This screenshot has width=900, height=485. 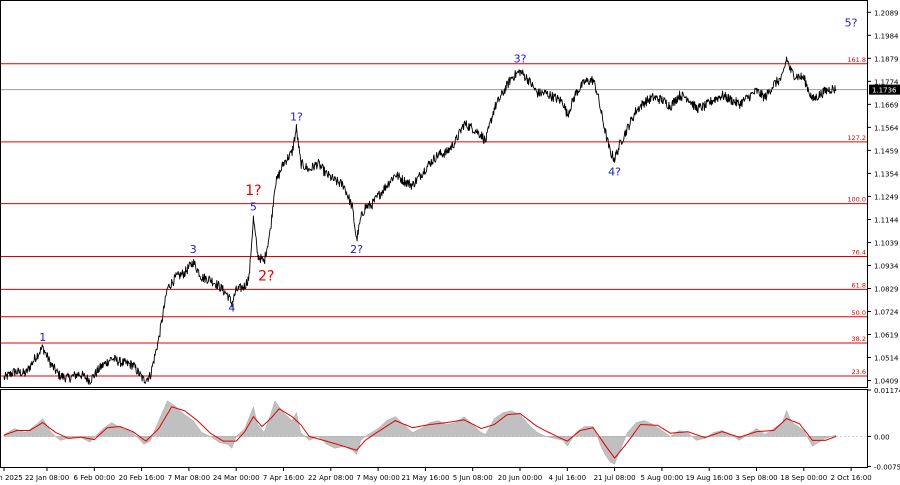 I want to click on wave-label: 4, so click(x=231, y=307).